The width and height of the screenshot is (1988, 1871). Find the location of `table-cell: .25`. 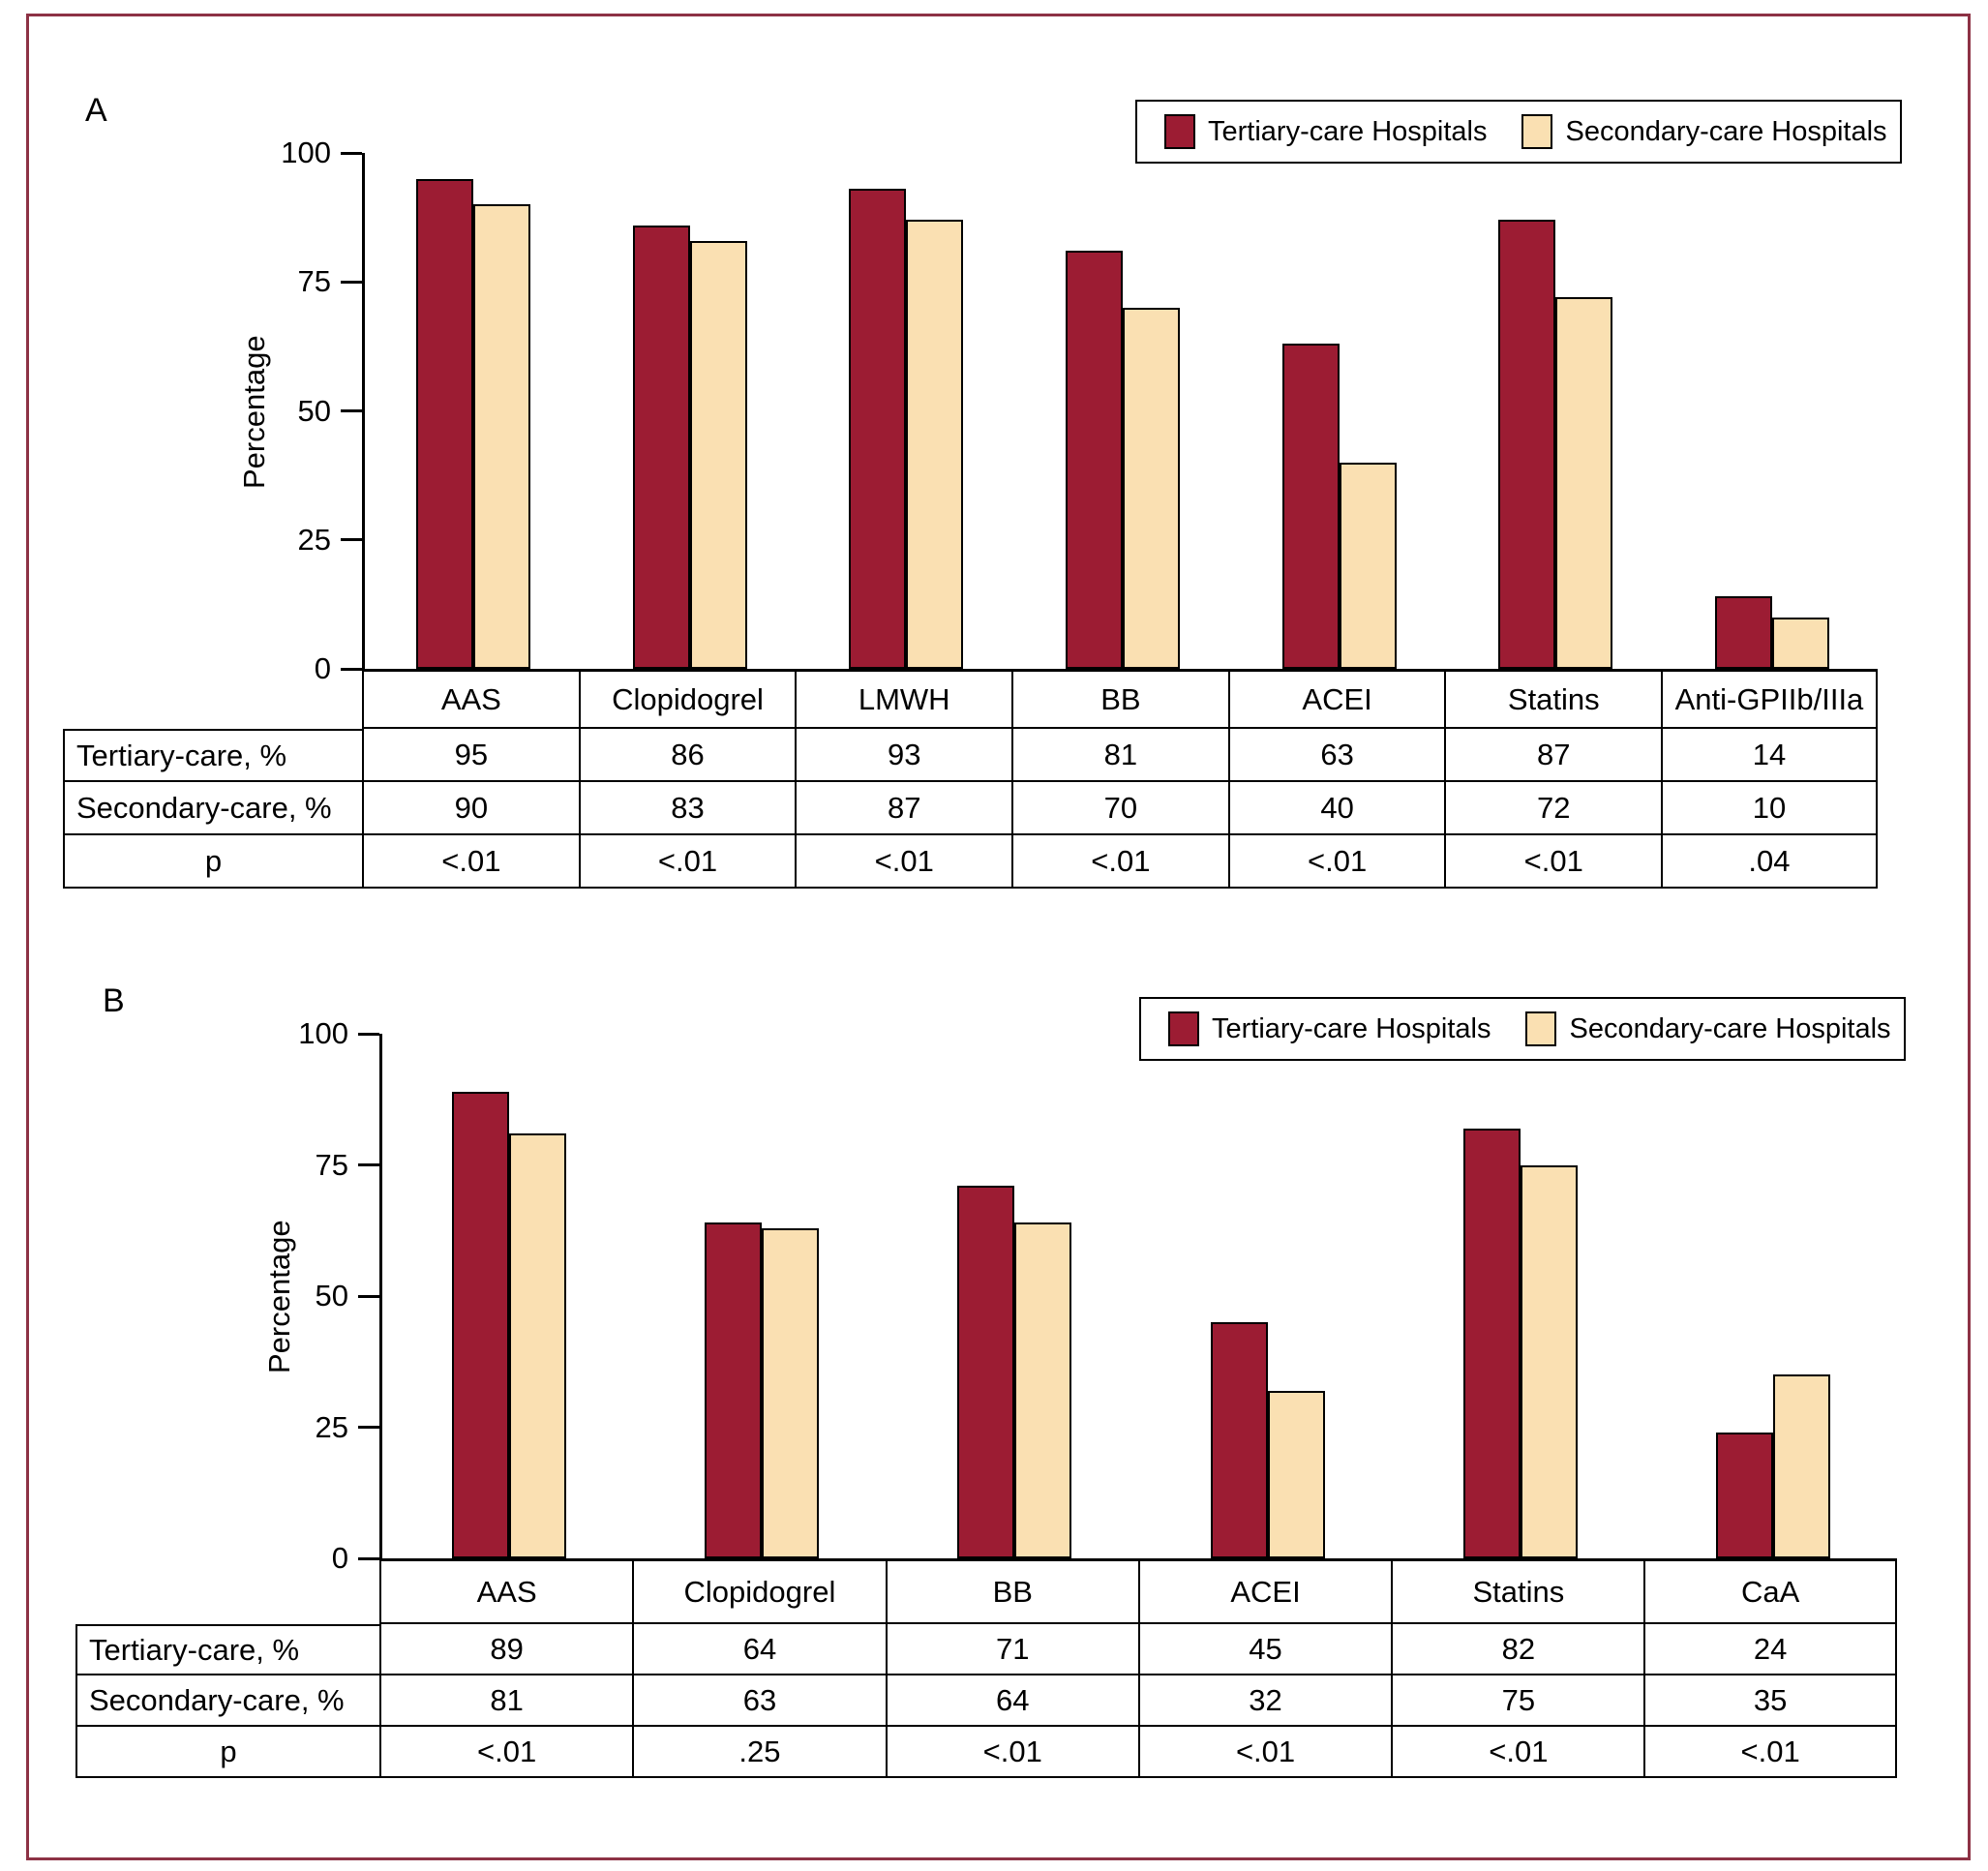

table-cell: .25 is located at coordinates (759, 1752).